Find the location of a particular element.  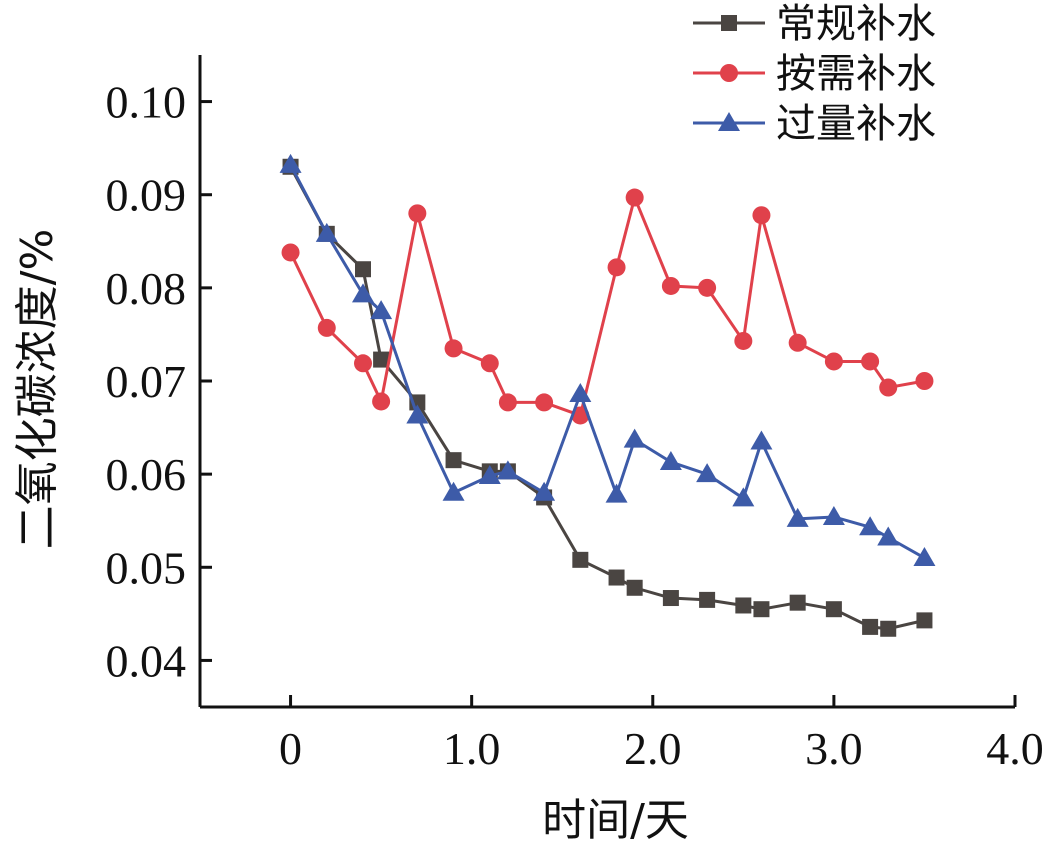

legend-label: 过量补水 is located at coordinates (856, 124).